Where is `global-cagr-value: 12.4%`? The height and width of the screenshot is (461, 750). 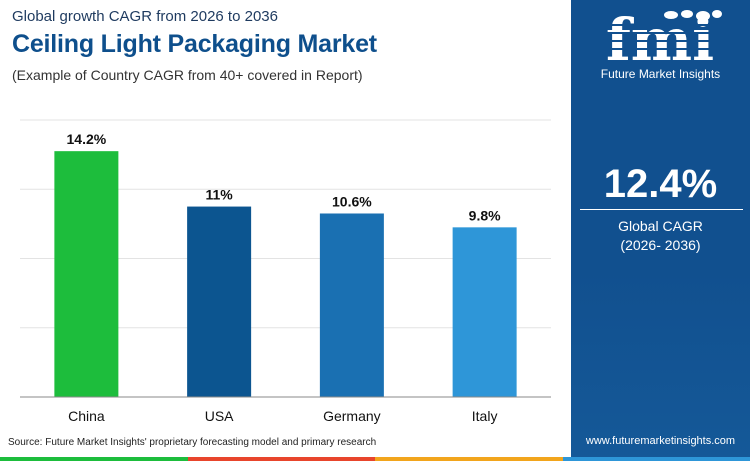 global-cagr-value: 12.4% is located at coordinates (660, 184).